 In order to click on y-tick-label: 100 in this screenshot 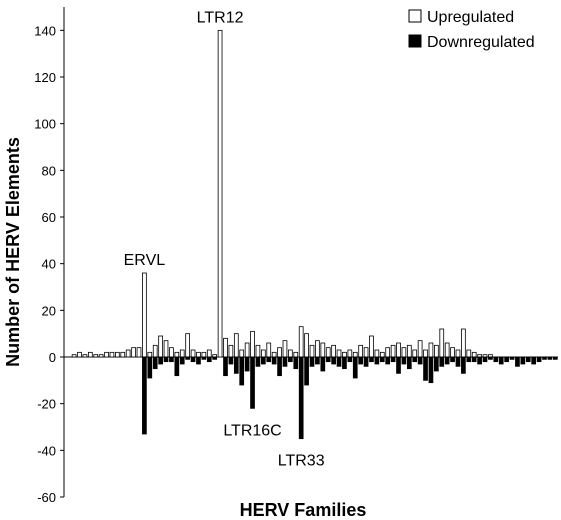, I will do `click(45, 124)`.